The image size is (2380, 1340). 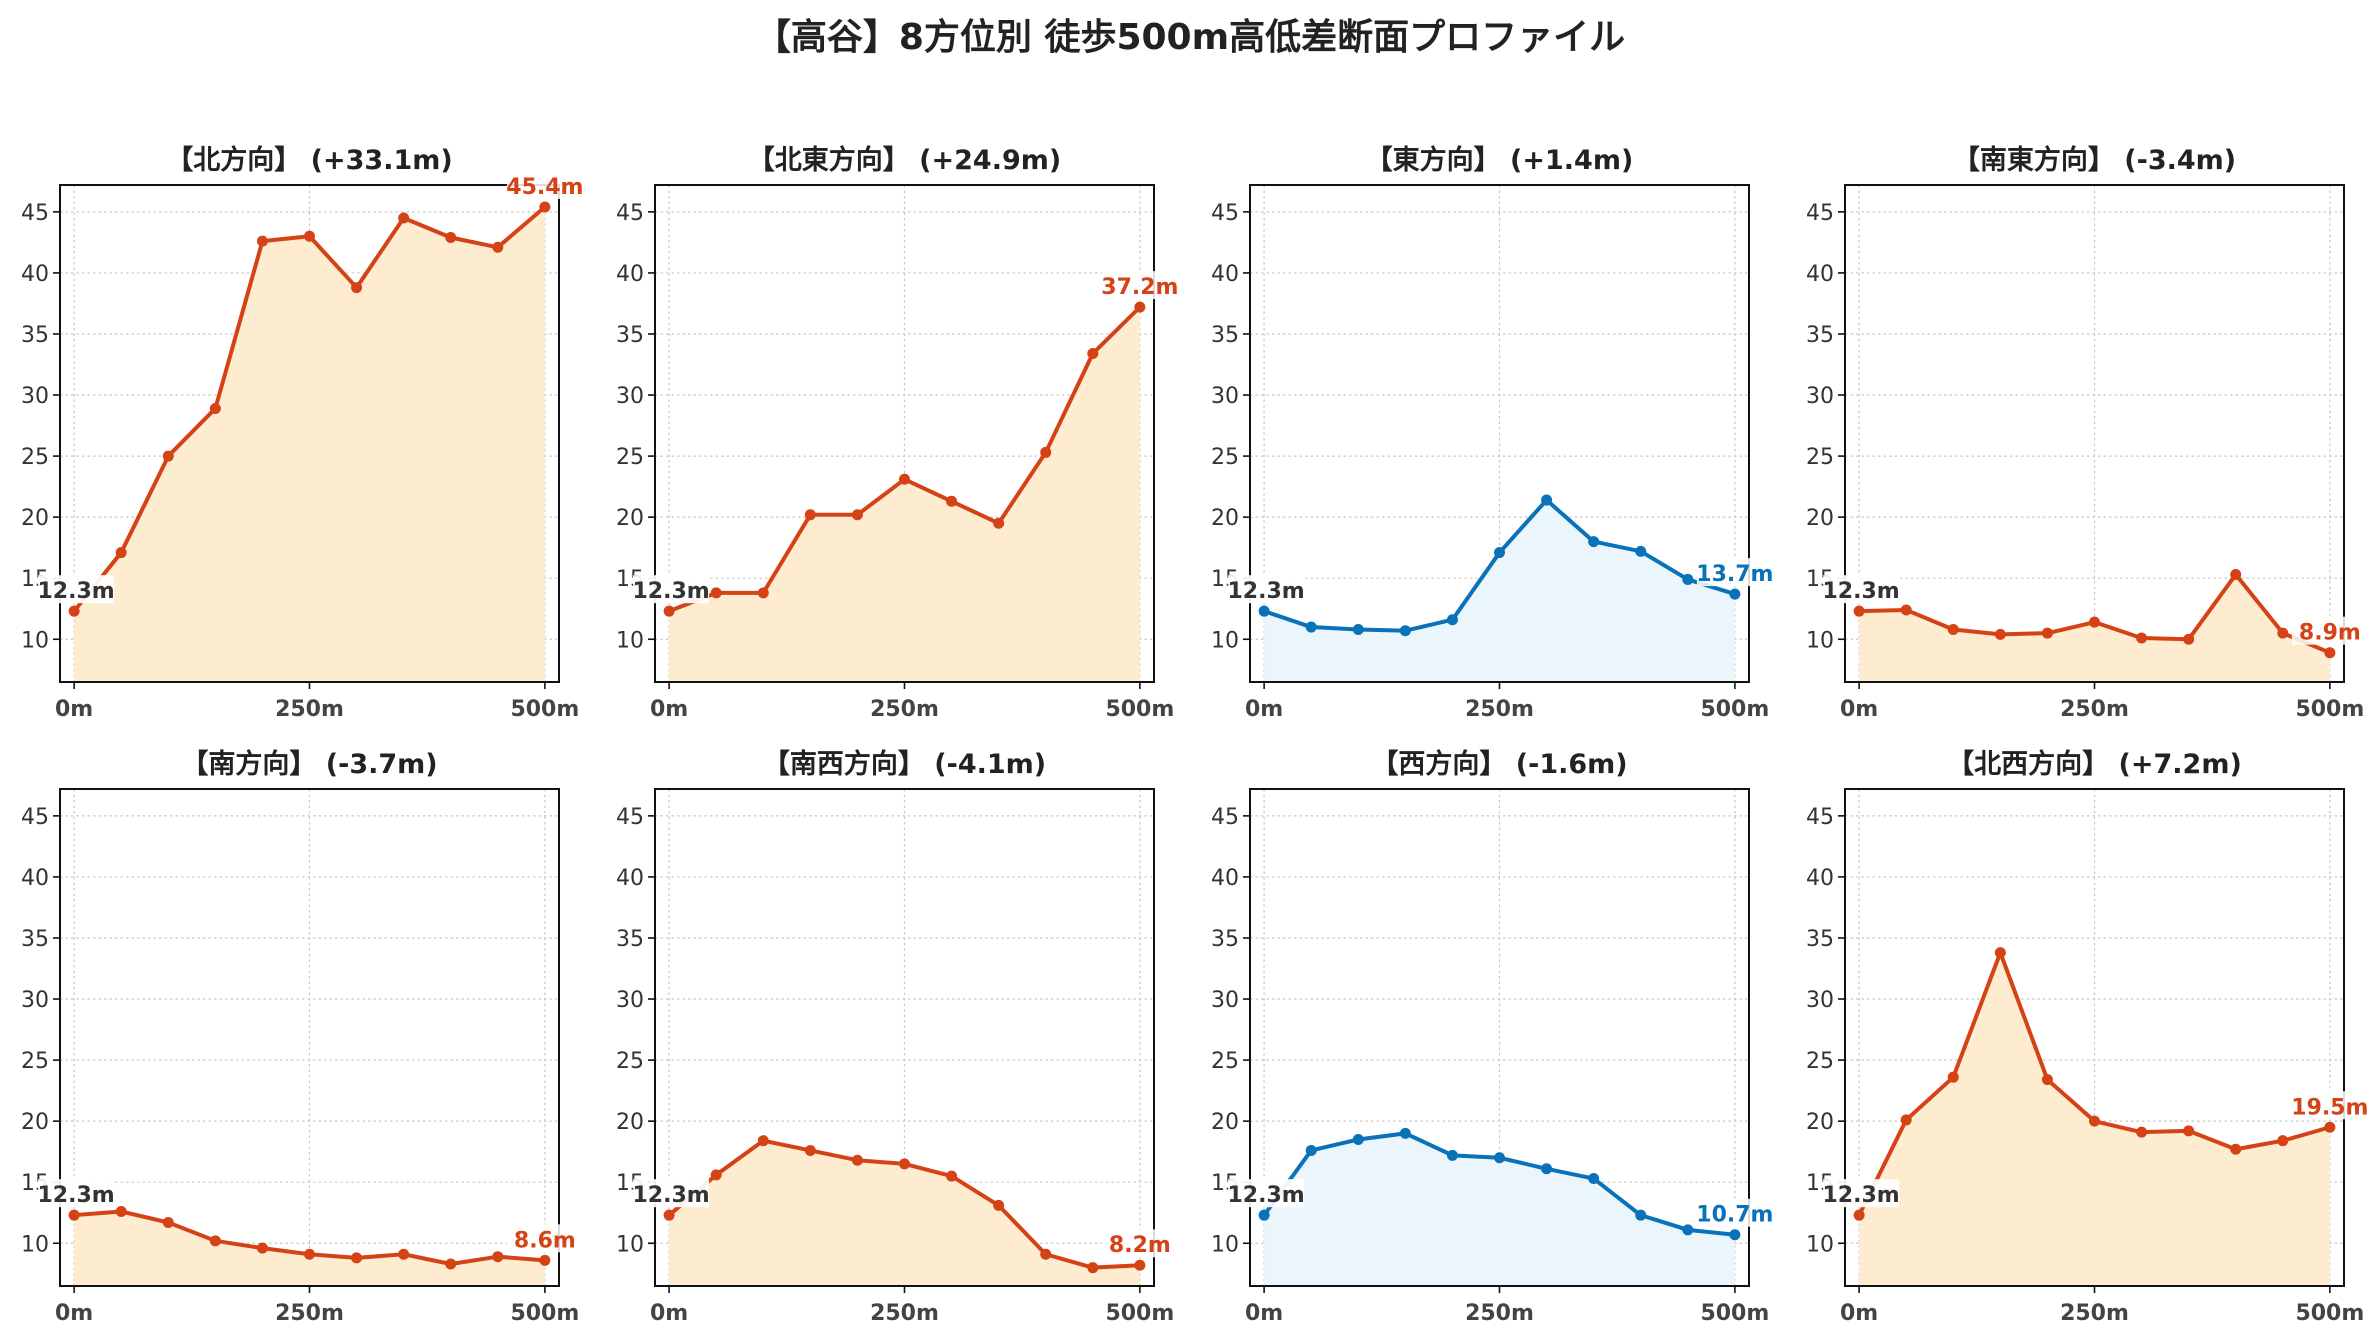 I want to click on subplot-title: 【北東方向】 (+24.9m), so click(x=904, y=160).